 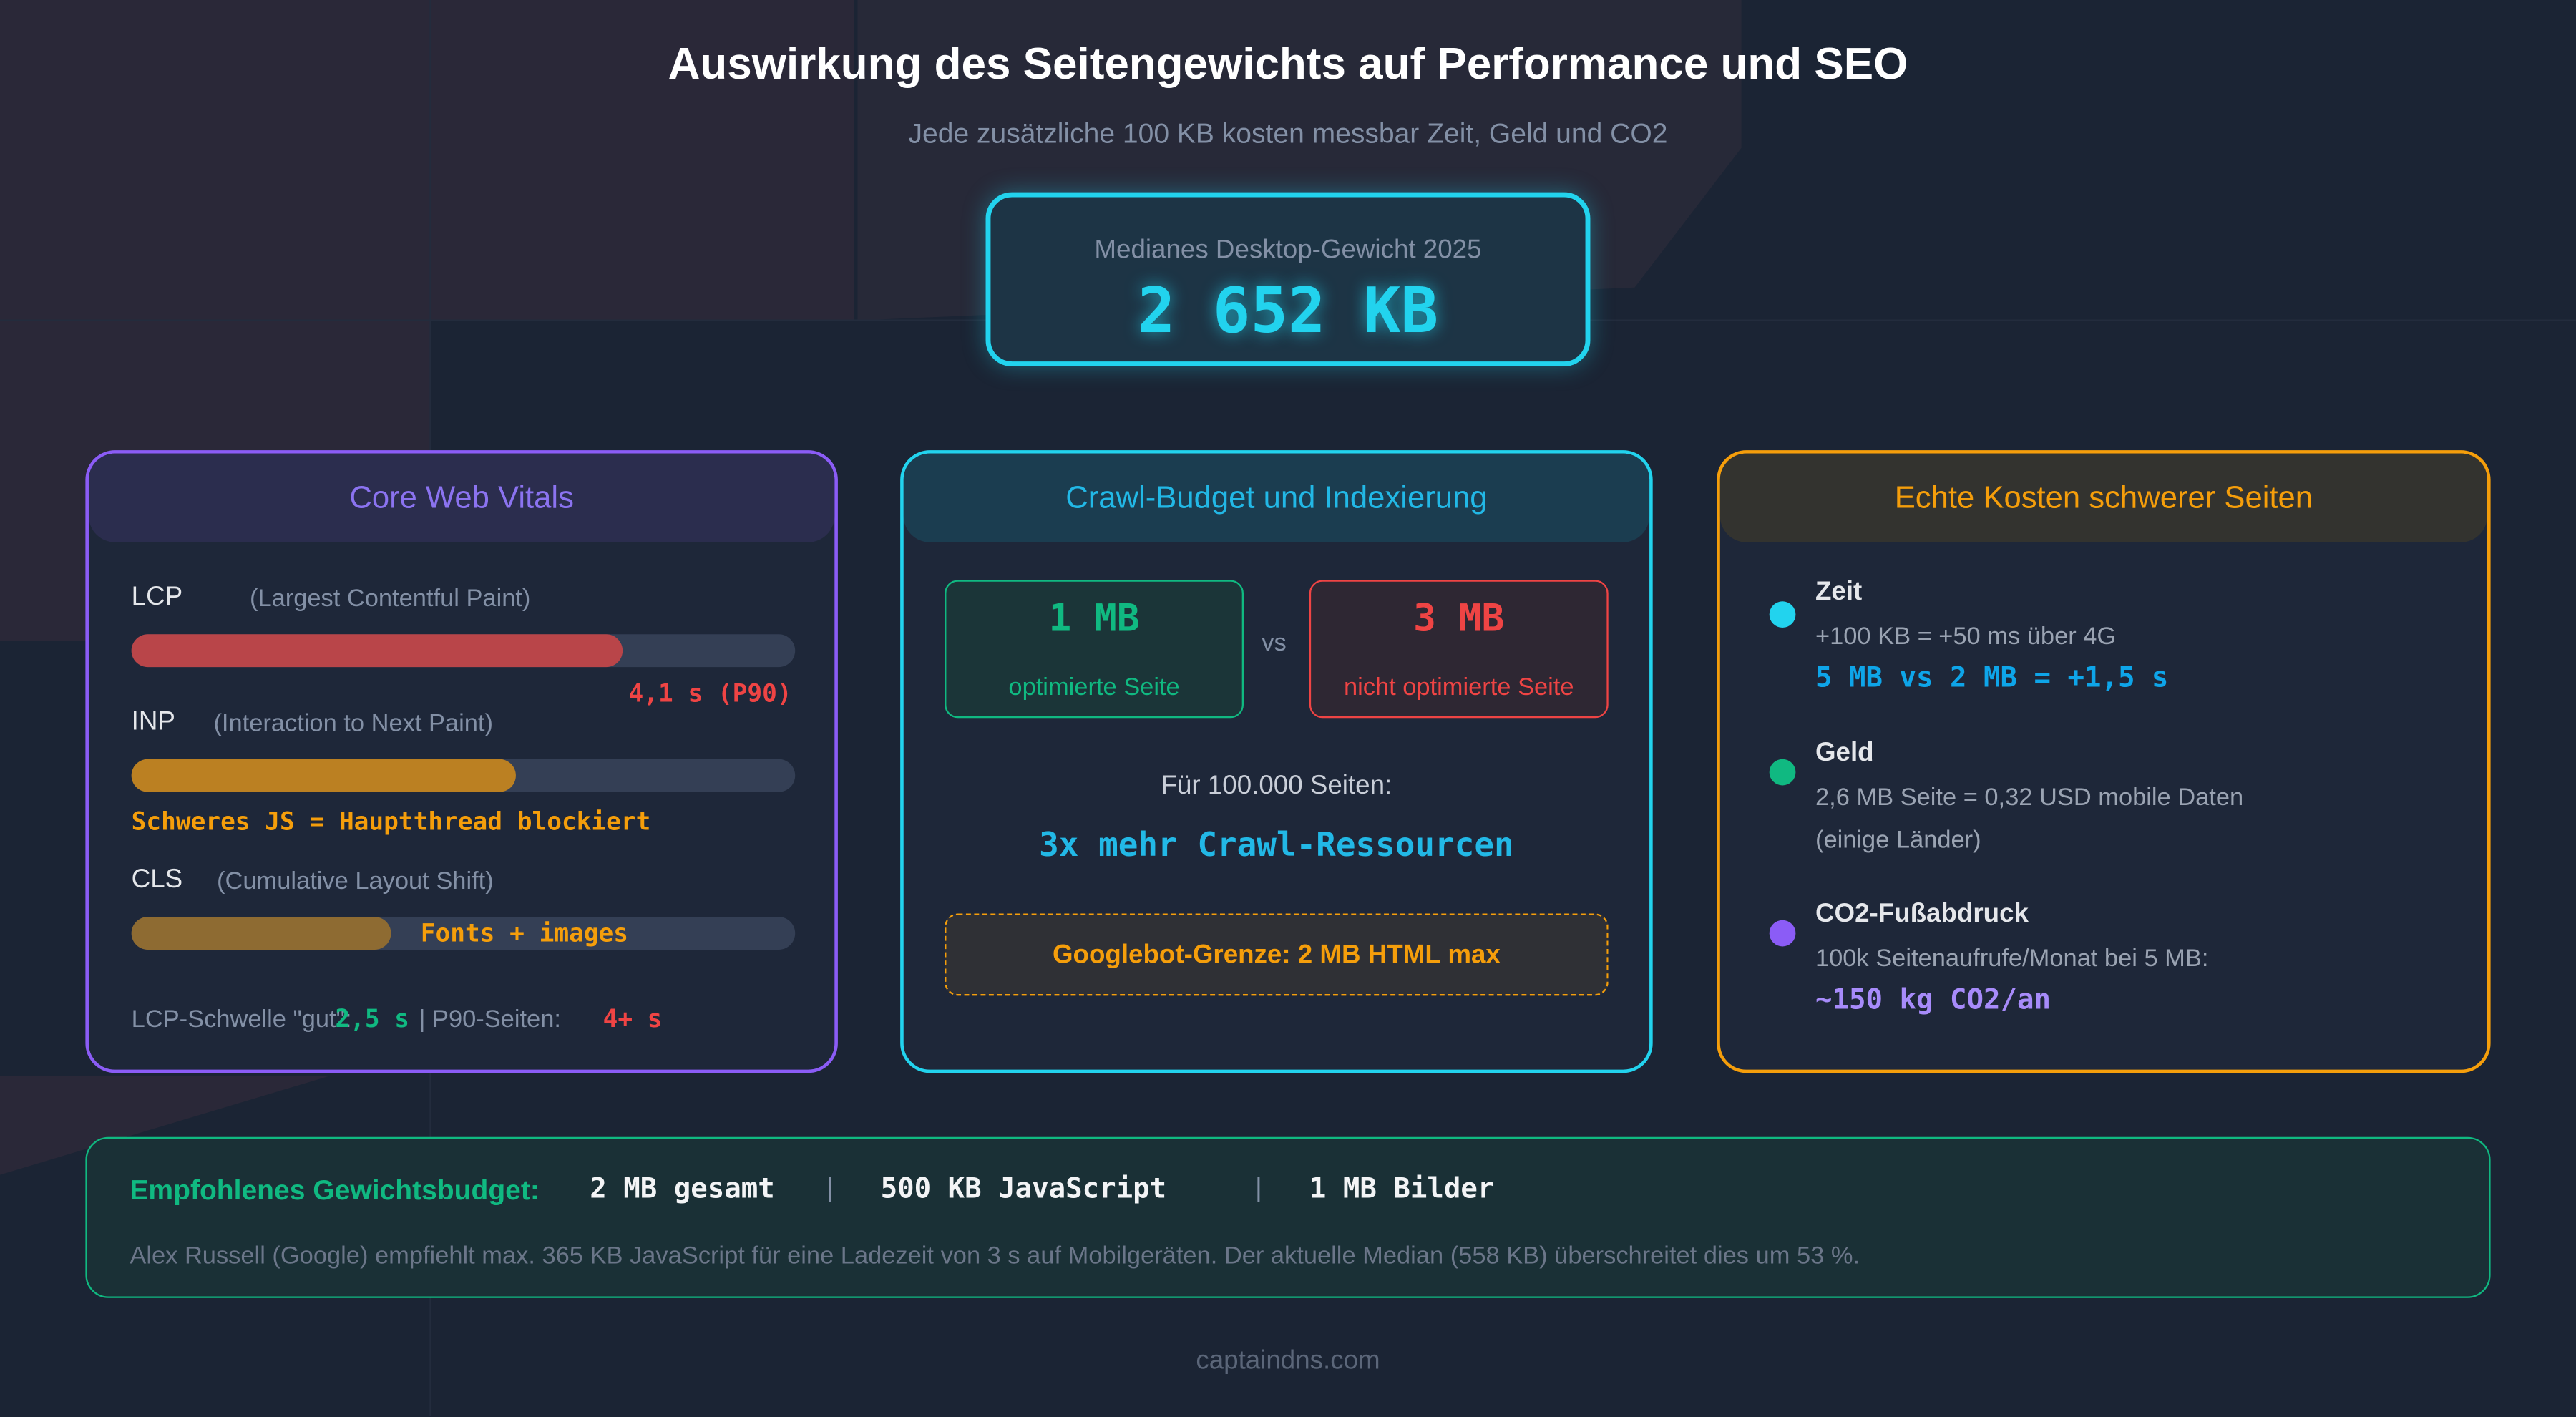 I want to click on budget-javascript: 500 KB JavaScript, so click(x=1023, y=1190).